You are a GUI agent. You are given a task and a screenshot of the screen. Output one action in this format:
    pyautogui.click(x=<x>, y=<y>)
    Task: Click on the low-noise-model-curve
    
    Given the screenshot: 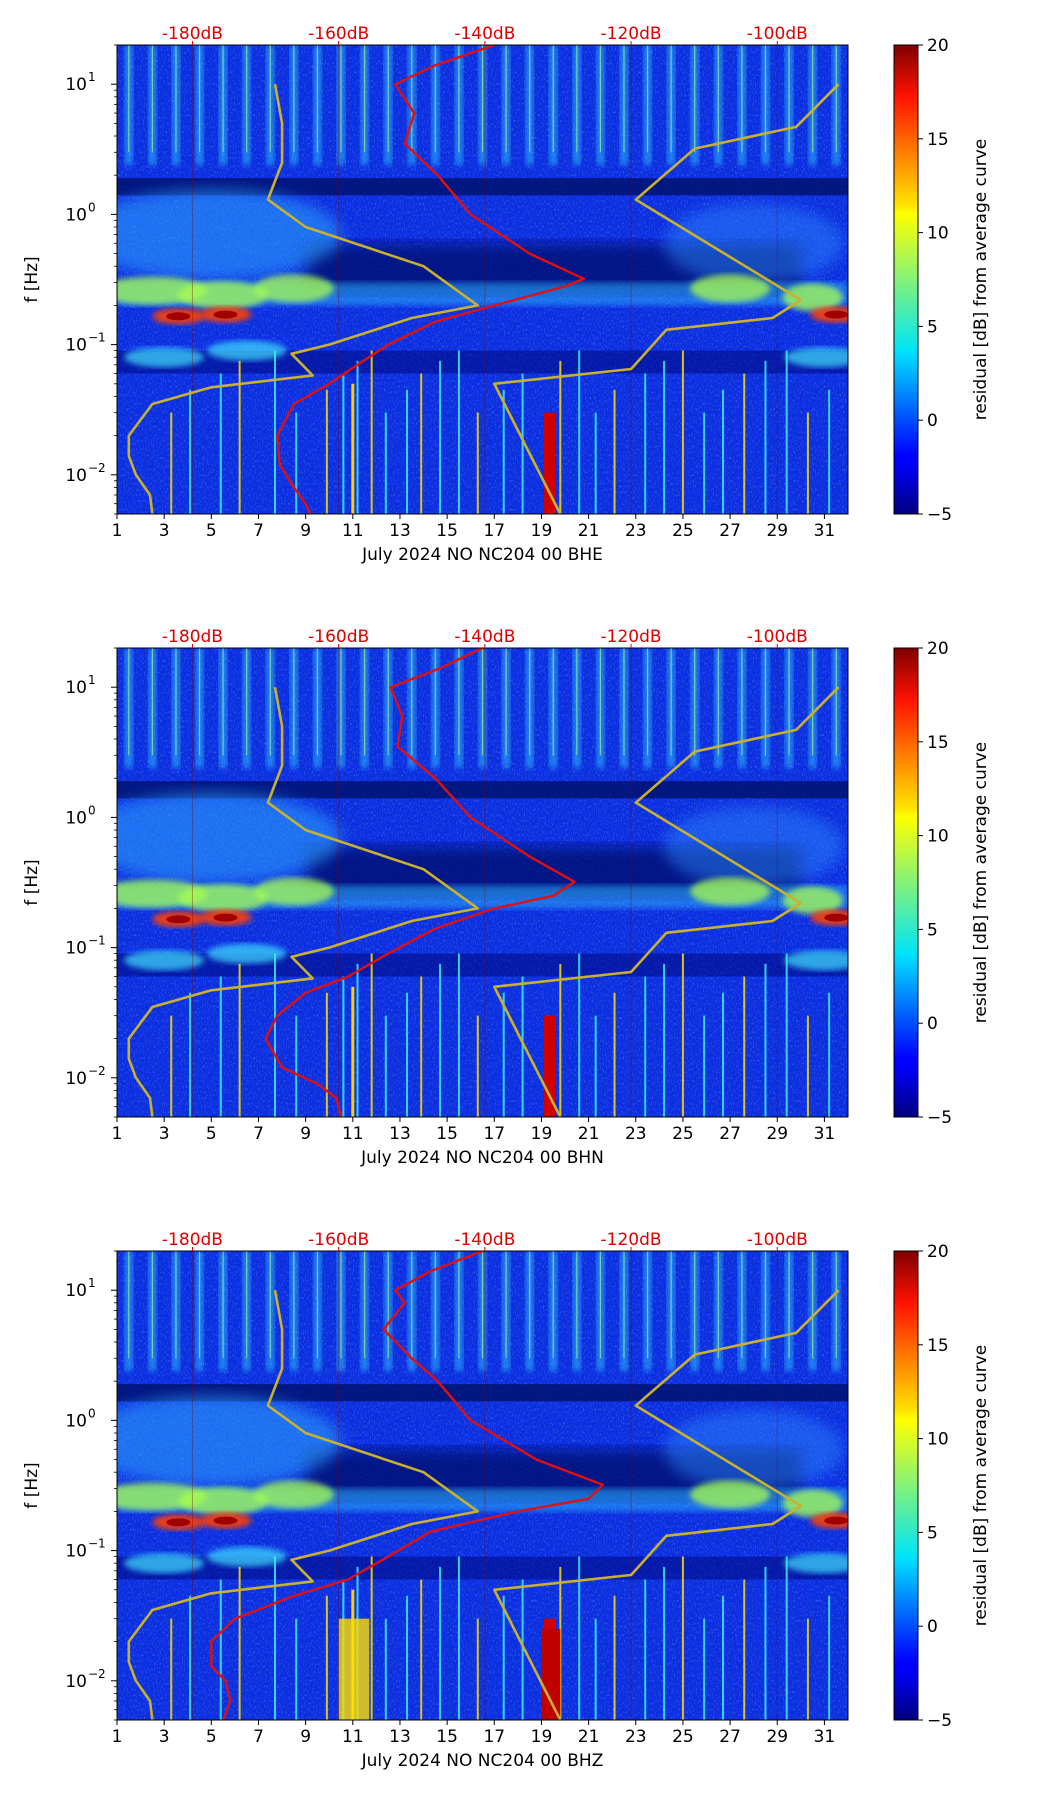 What is the action you would take?
    pyautogui.click(x=303, y=1504)
    